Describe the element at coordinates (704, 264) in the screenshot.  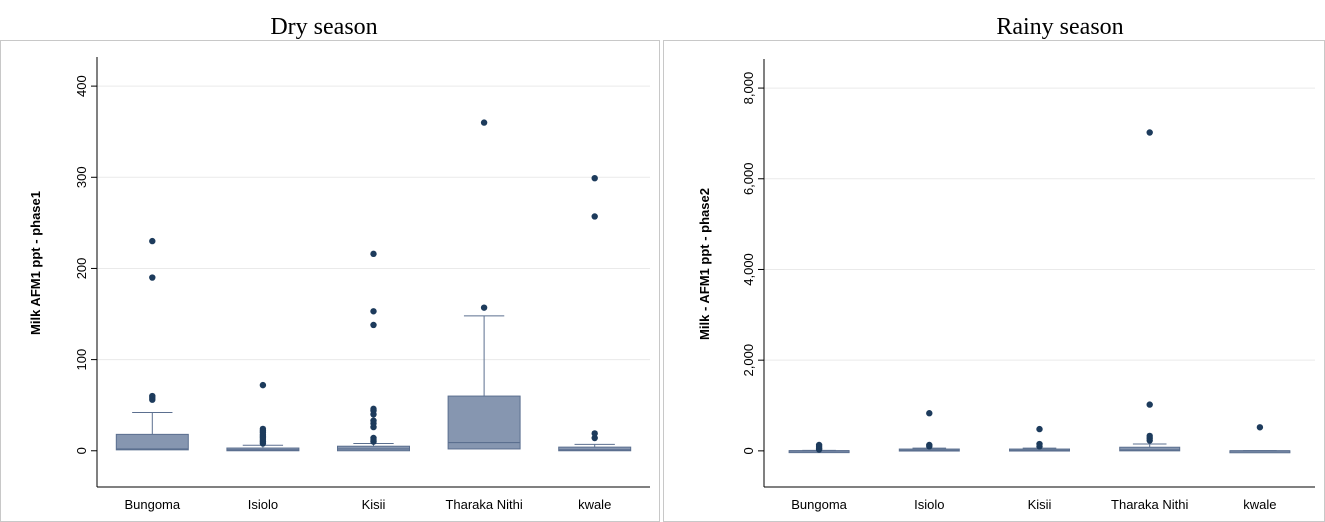
I see `y-axis-title: Milk - AFM1 ppt - phase2` at that location.